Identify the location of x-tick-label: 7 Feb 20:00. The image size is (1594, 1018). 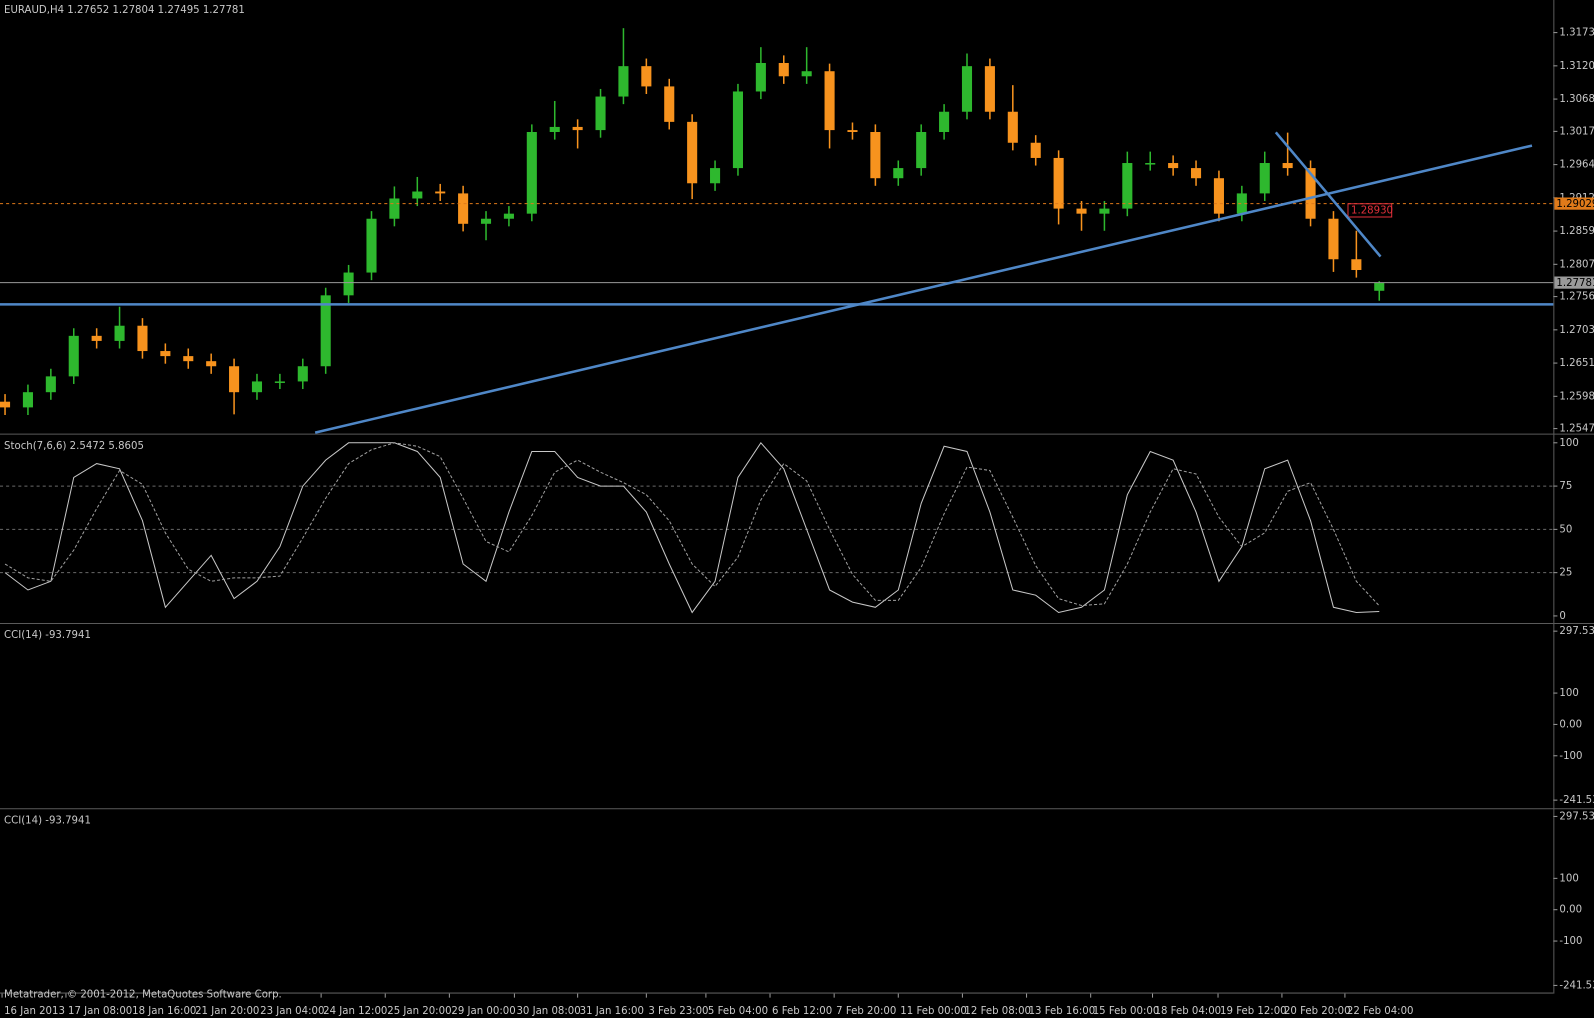
(866, 1011).